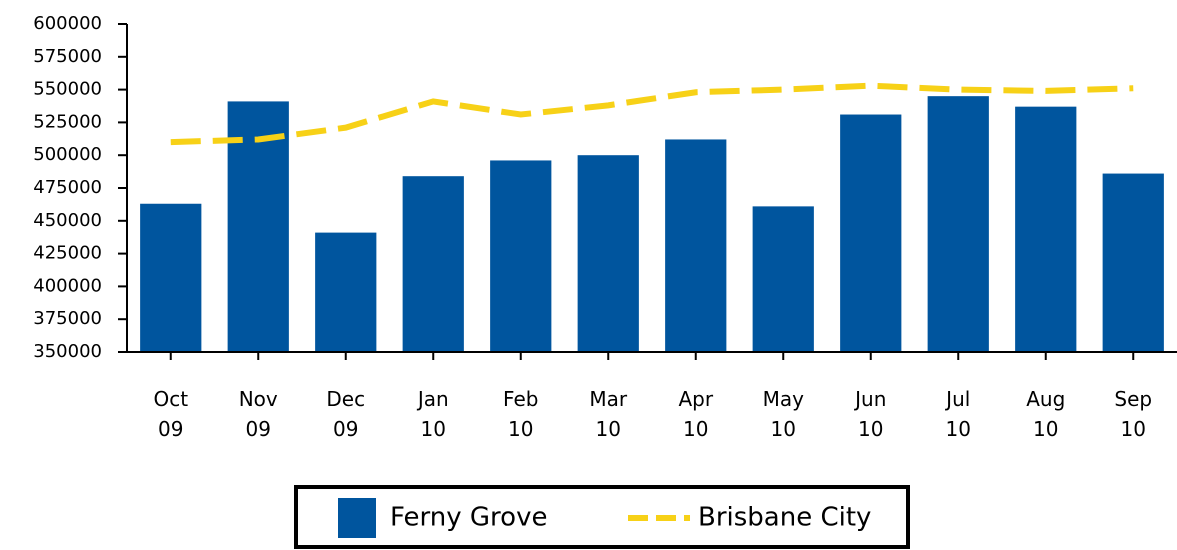  What do you see at coordinates (357, 518) in the screenshot?
I see `legend-swatch` at bounding box center [357, 518].